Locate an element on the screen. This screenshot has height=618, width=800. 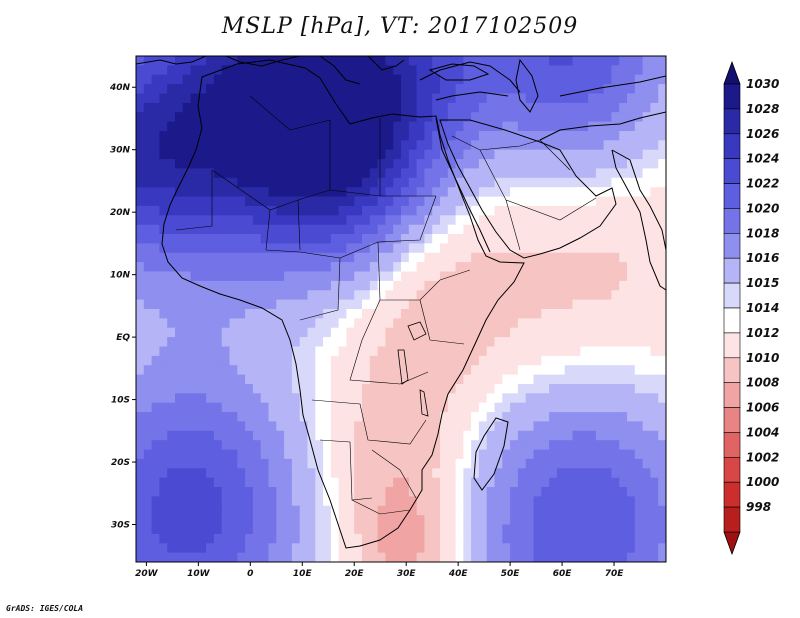
lake-tanganyika is located at coordinates (403, 367).